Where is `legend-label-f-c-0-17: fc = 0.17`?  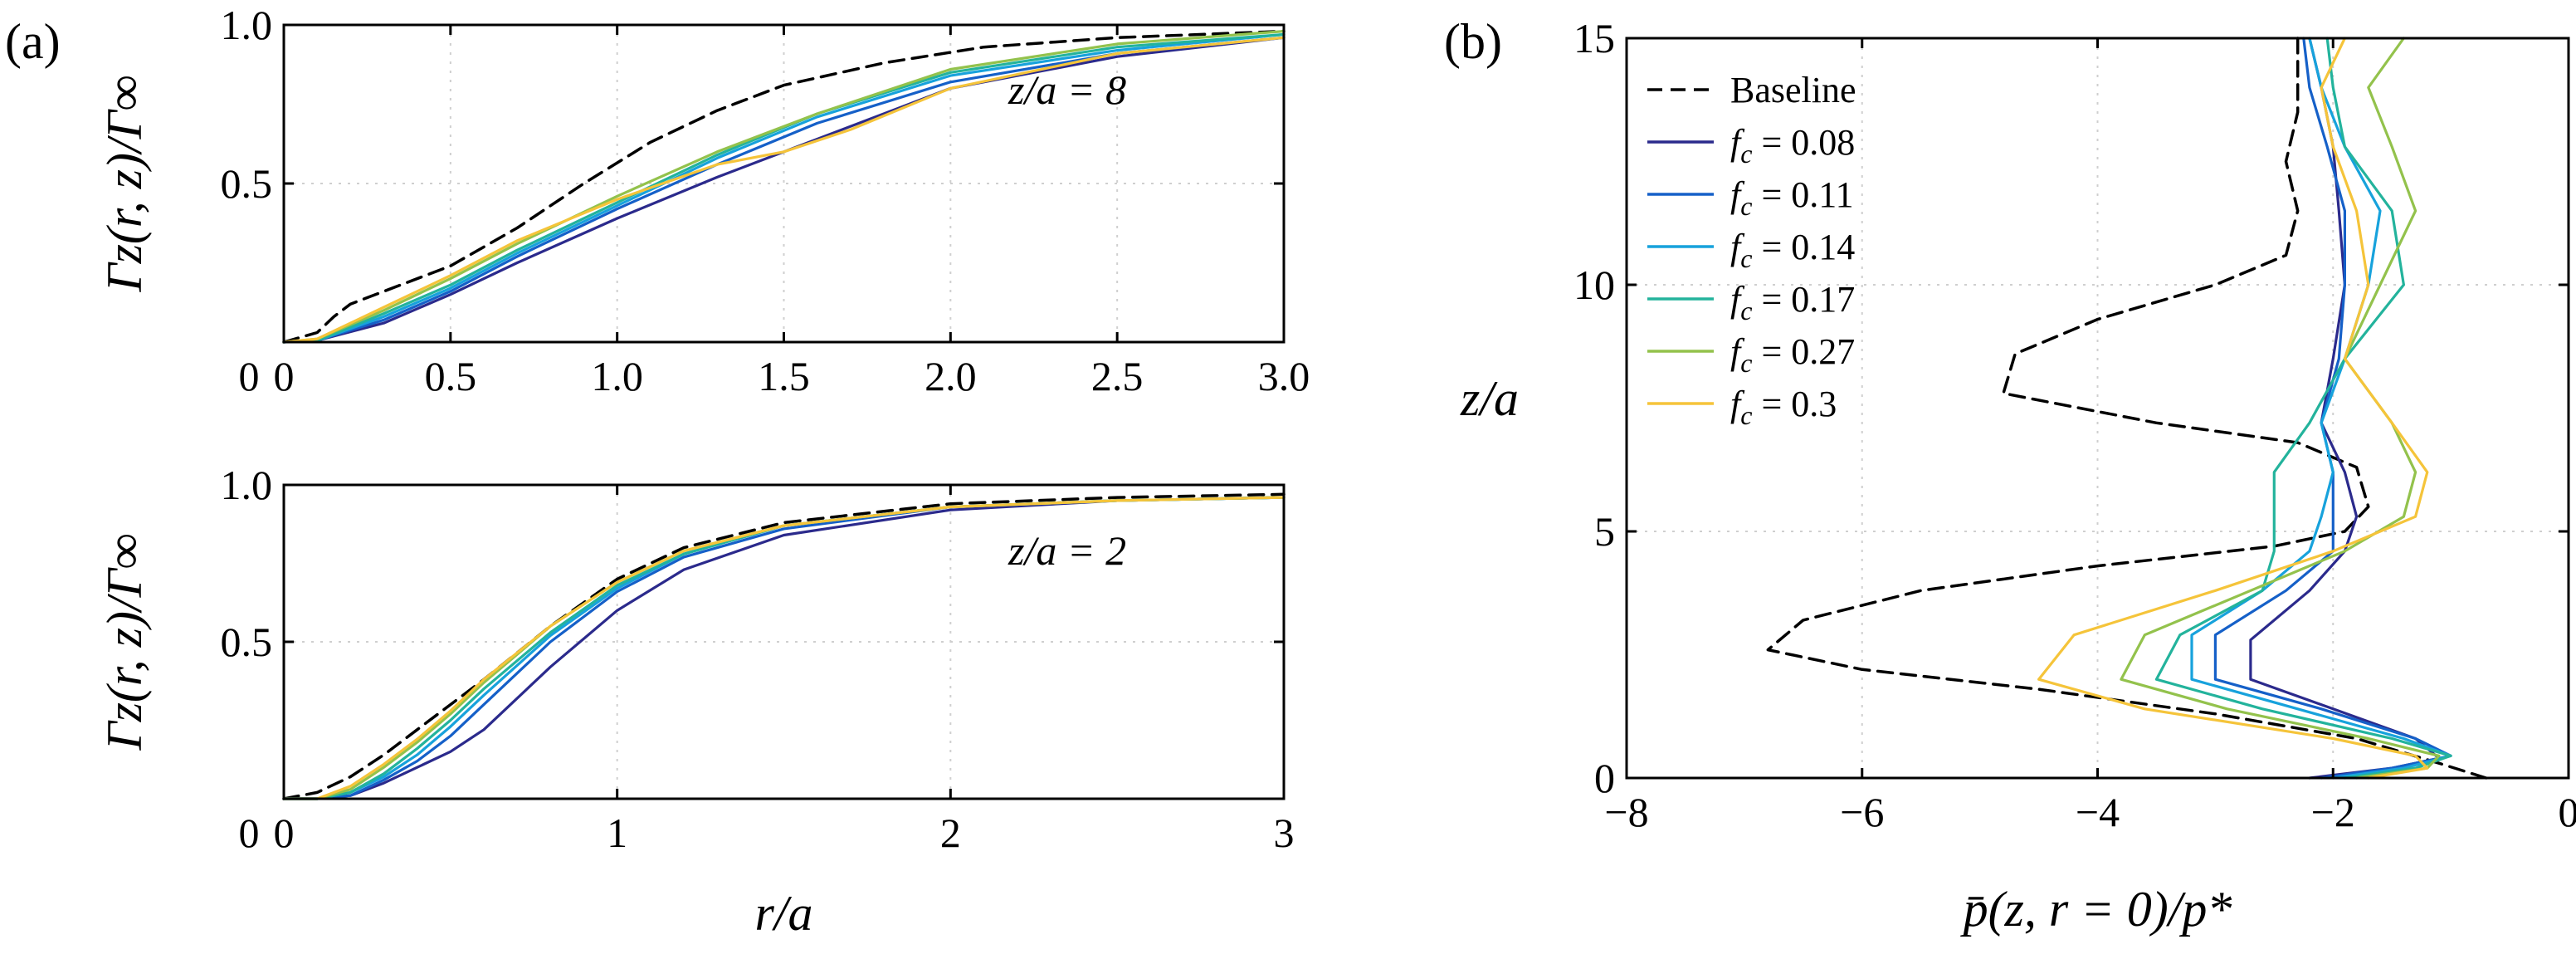
legend-label-f-c-0-17: fc = 0.17 is located at coordinates (1792, 302).